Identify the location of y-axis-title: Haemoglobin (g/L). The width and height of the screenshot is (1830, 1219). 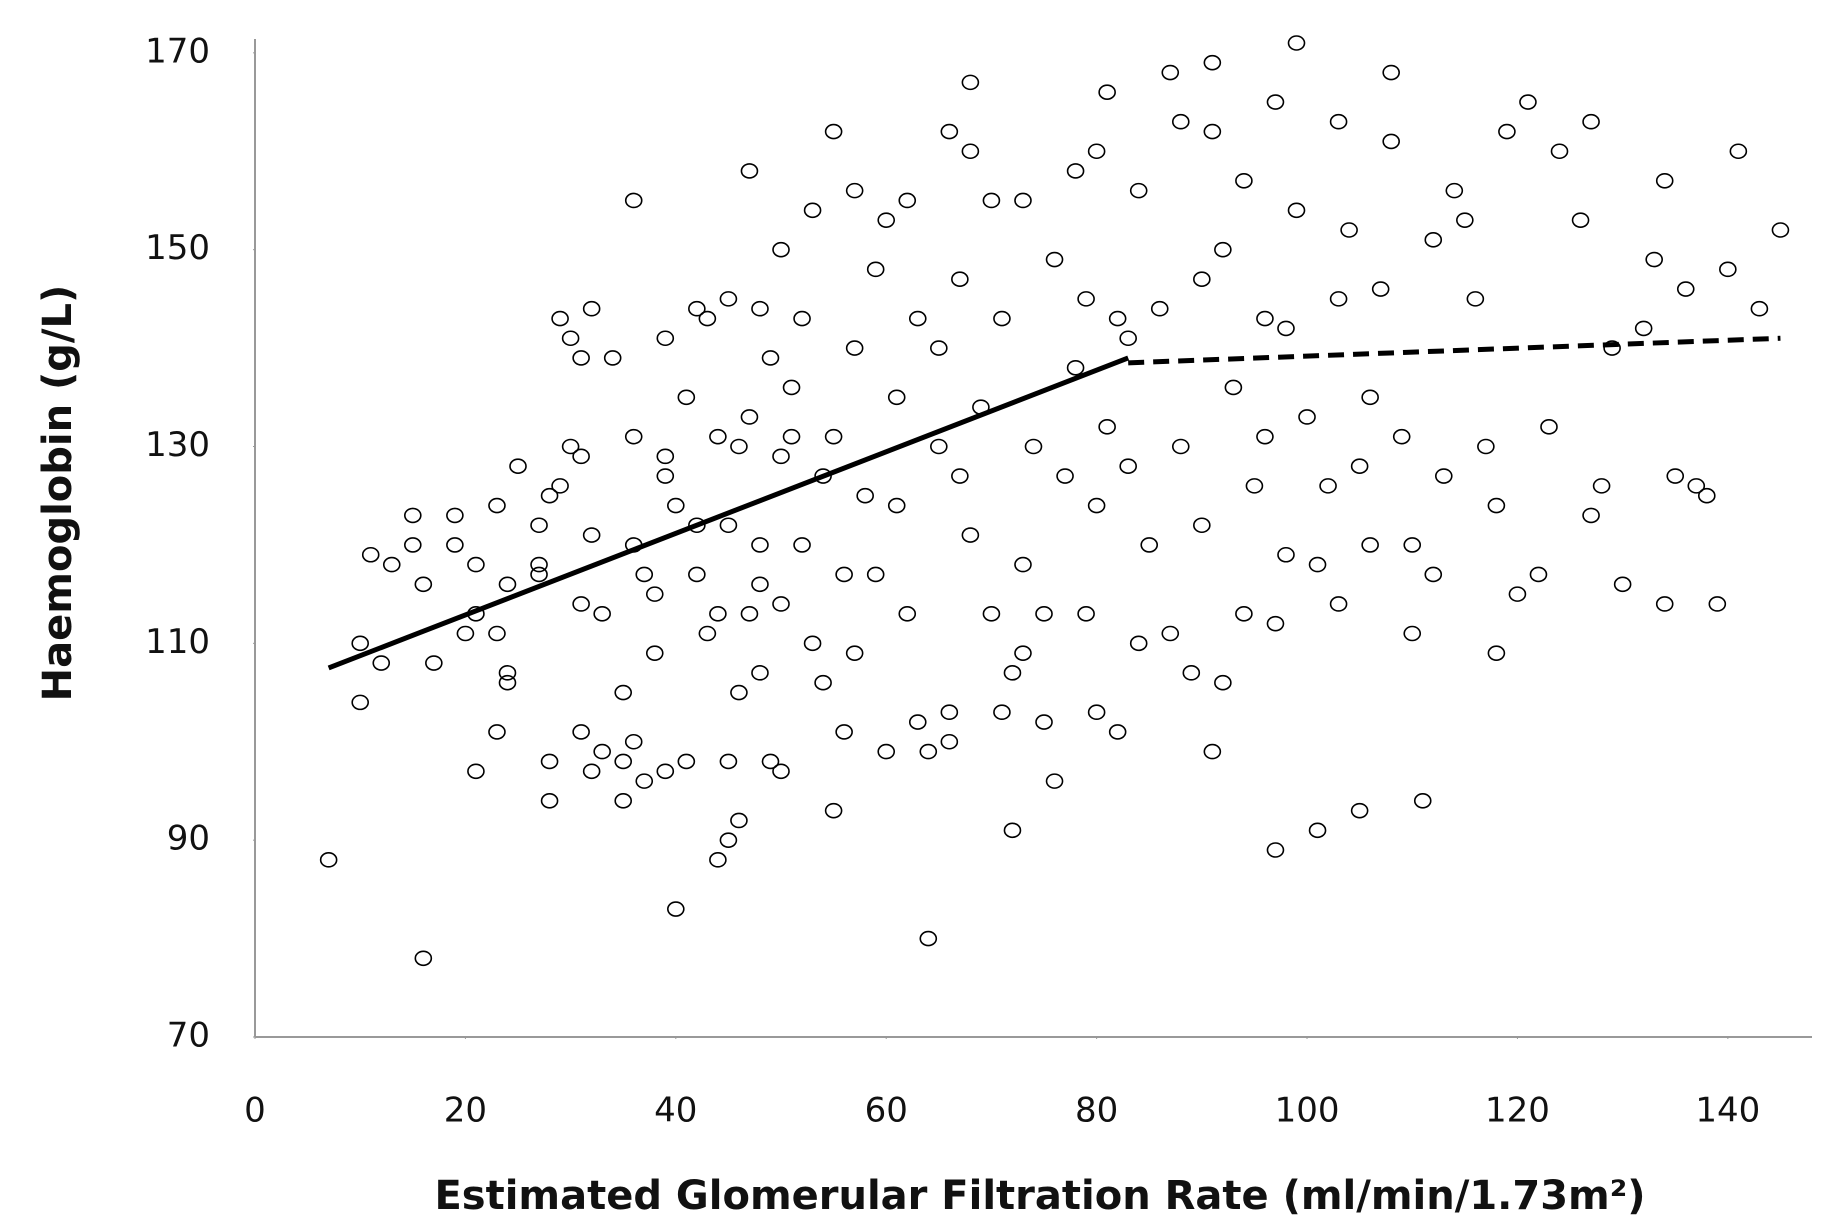
(58, 493).